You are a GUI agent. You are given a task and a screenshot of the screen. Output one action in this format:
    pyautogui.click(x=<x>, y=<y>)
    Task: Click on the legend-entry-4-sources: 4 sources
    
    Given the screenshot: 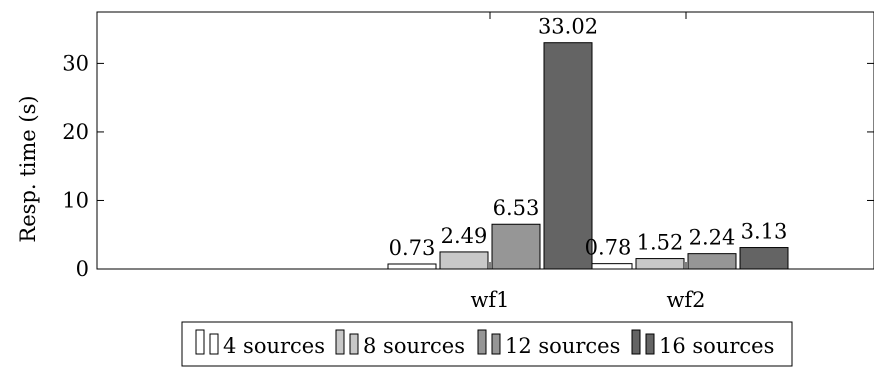 What is the action you would take?
    pyautogui.click(x=260, y=343)
    